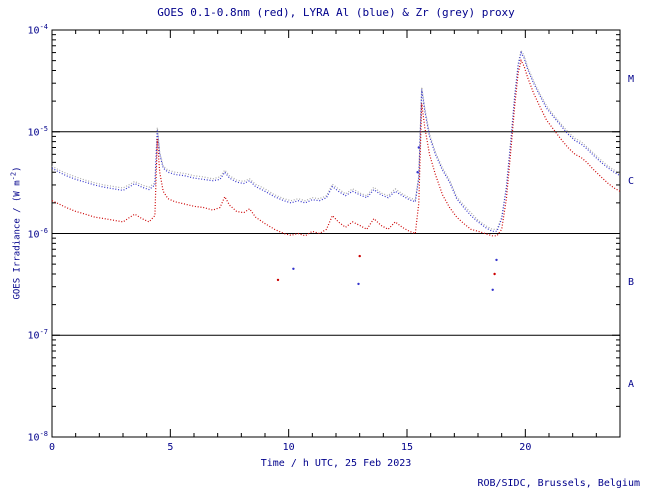 The width and height of the screenshot is (650, 500). What do you see at coordinates (52, 447) in the screenshot?
I see `x-tick-label: 0` at bounding box center [52, 447].